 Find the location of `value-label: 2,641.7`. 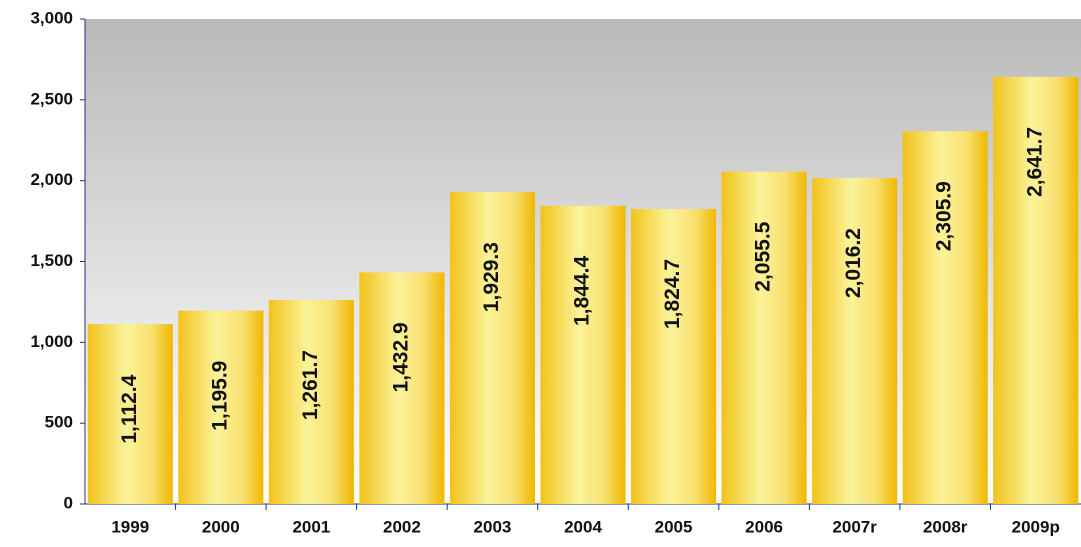

value-label: 2,641.7 is located at coordinates (1034, 162).